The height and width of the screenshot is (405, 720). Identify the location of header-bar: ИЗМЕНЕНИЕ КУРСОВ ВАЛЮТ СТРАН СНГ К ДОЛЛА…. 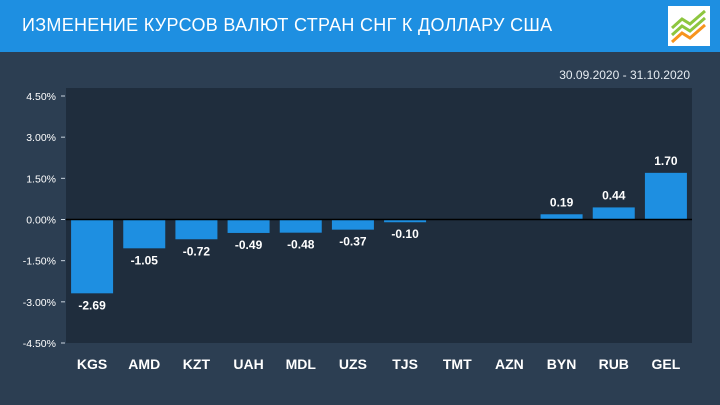
(360, 26).